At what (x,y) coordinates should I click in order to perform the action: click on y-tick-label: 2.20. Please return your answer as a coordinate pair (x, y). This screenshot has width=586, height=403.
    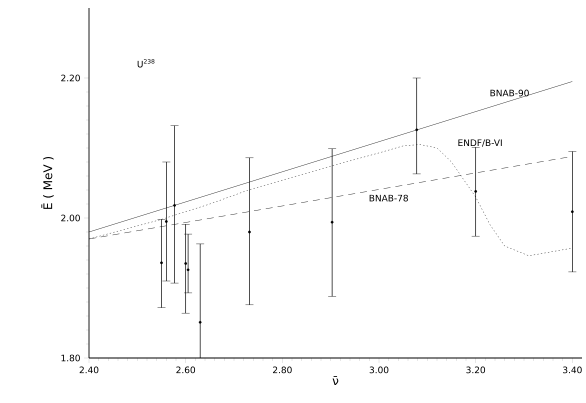
    Looking at the image, I should click on (70, 78).